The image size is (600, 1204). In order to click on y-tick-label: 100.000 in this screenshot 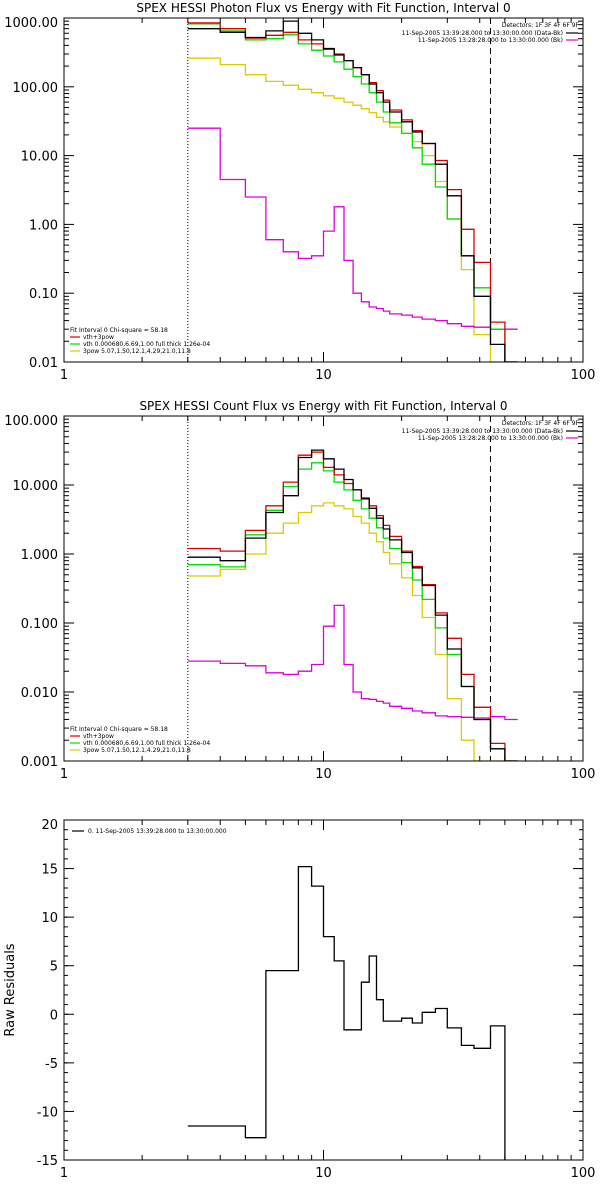, I will do `click(31, 421)`.